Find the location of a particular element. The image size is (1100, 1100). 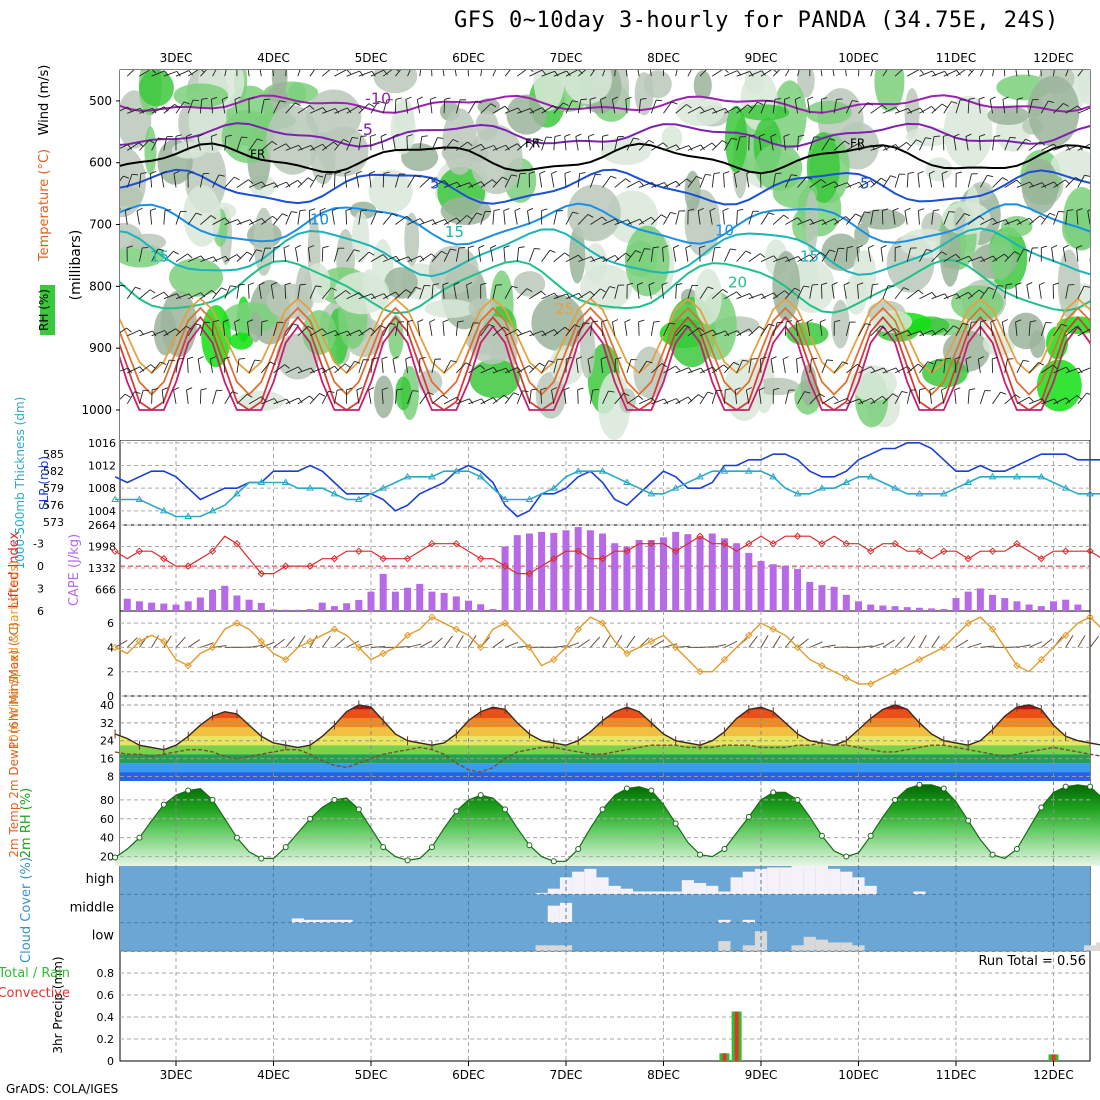

slp-tick-label: 1016 is located at coordinates (102, 443).